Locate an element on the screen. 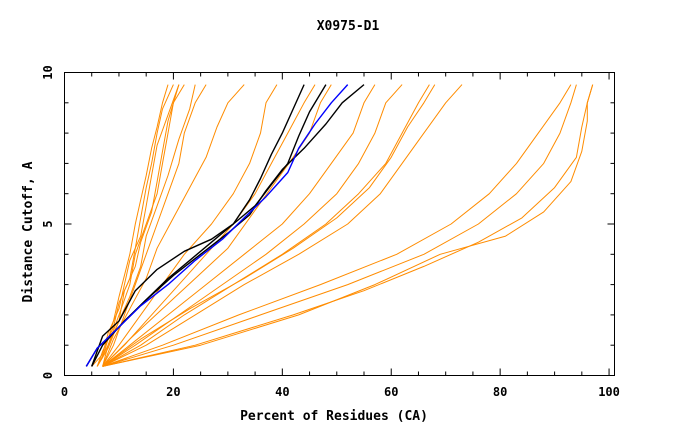  y-tick-label: 0 is located at coordinates (48, 375).